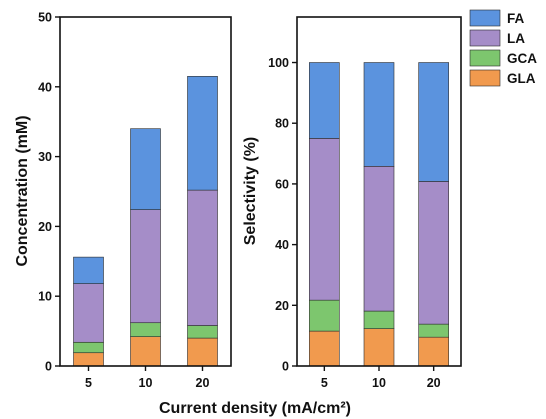  Describe the element at coordinates (278, 63) in the screenshot. I see `selectivity-y-tick-label: 100` at that location.